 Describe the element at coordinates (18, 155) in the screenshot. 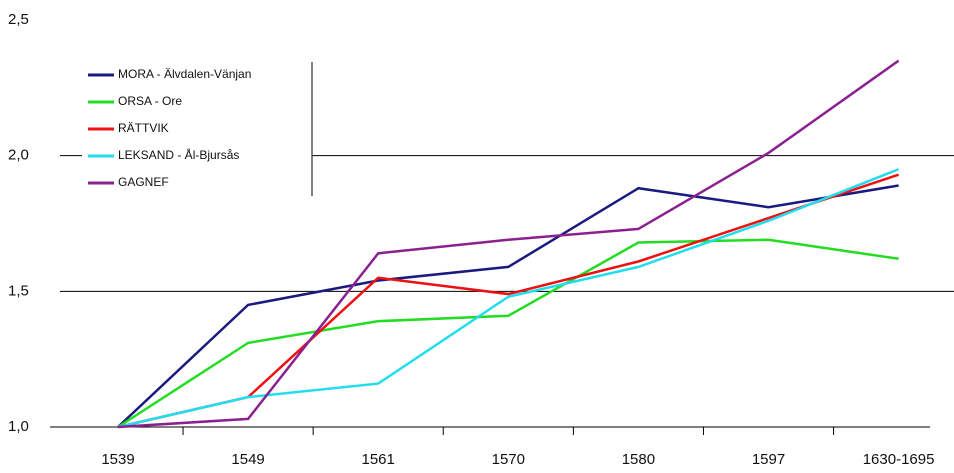

I see `y-tick-label: 2,0` at that location.